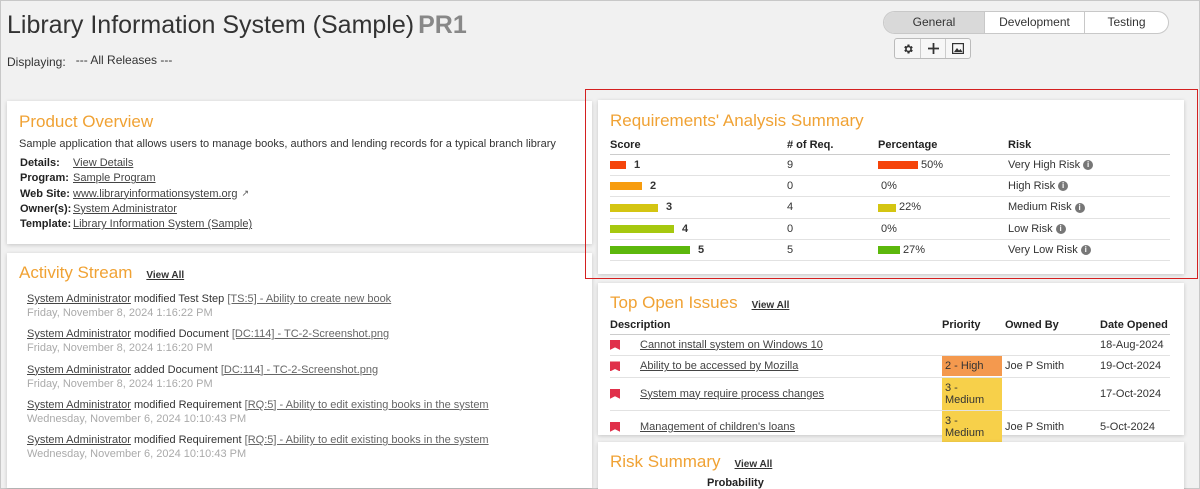  I want to click on tab-testing: Testing, so click(1126, 22).